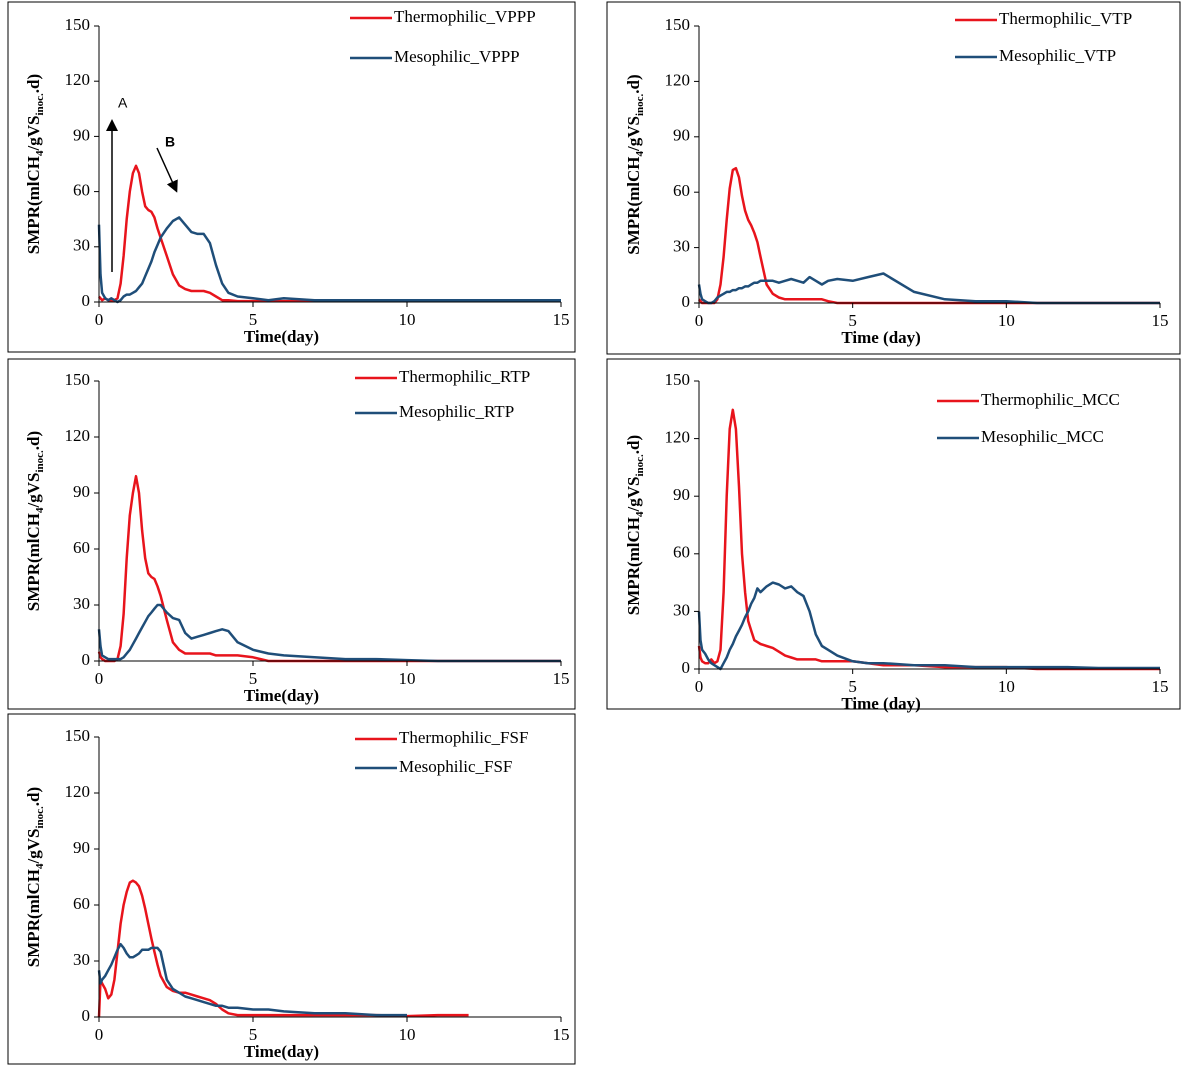 Image resolution: width=1182 pixels, height=1068 pixels. Describe the element at coordinates (457, 56) in the screenshot. I see `legend-label: Mesophilic_VPPP` at that location.